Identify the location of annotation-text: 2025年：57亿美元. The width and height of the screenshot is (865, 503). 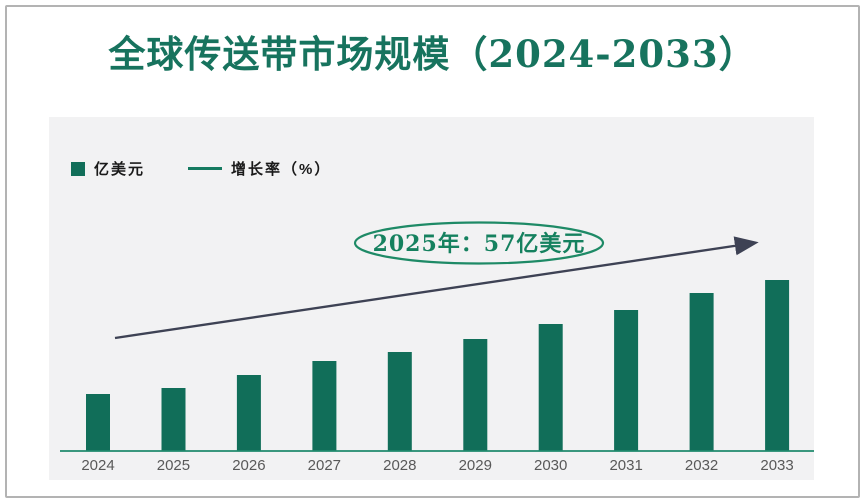
(479, 244).